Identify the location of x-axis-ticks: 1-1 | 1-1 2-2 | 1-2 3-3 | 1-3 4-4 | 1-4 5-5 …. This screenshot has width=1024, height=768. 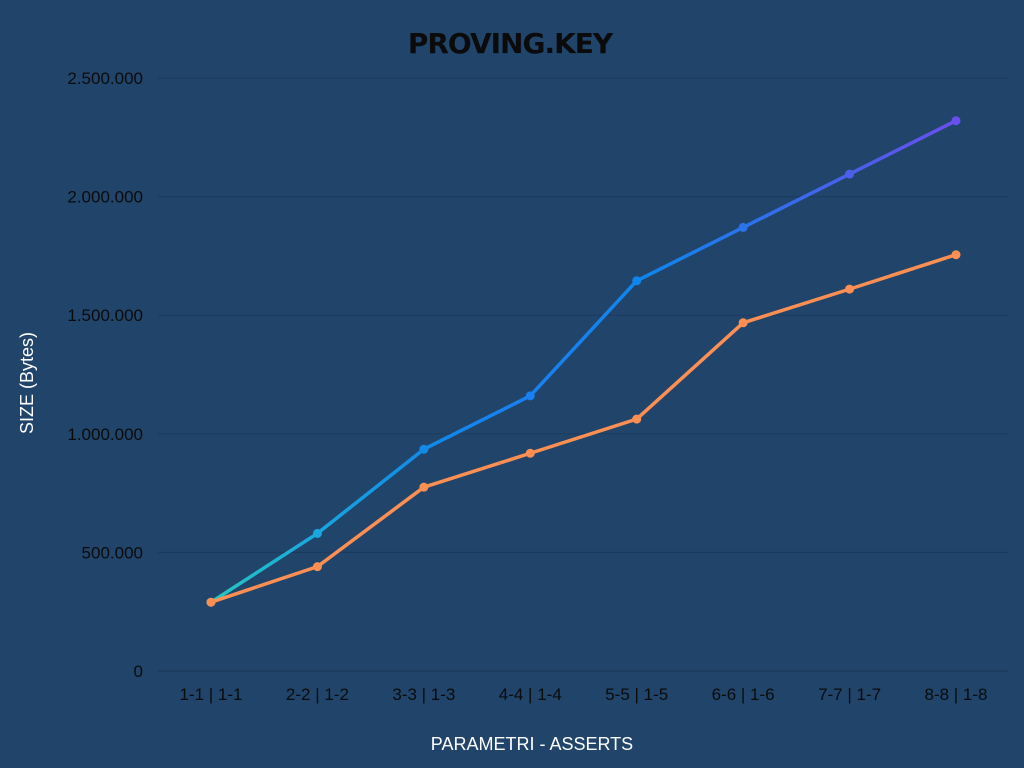
(583, 694).